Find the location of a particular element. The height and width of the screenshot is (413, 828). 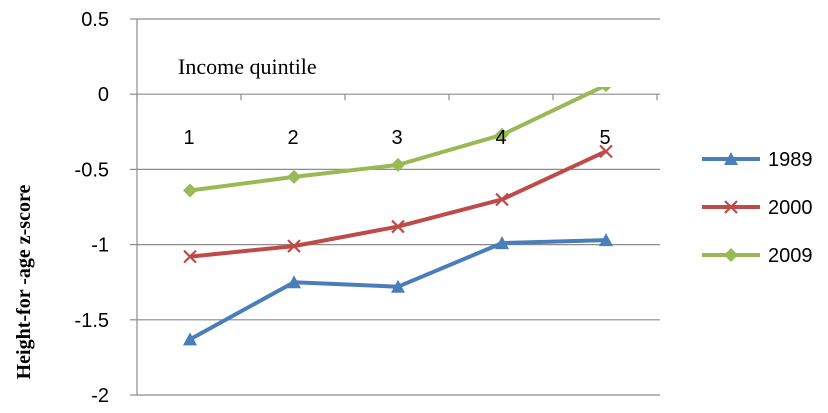

legend-label: 2009 is located at coordinates (790, 256).